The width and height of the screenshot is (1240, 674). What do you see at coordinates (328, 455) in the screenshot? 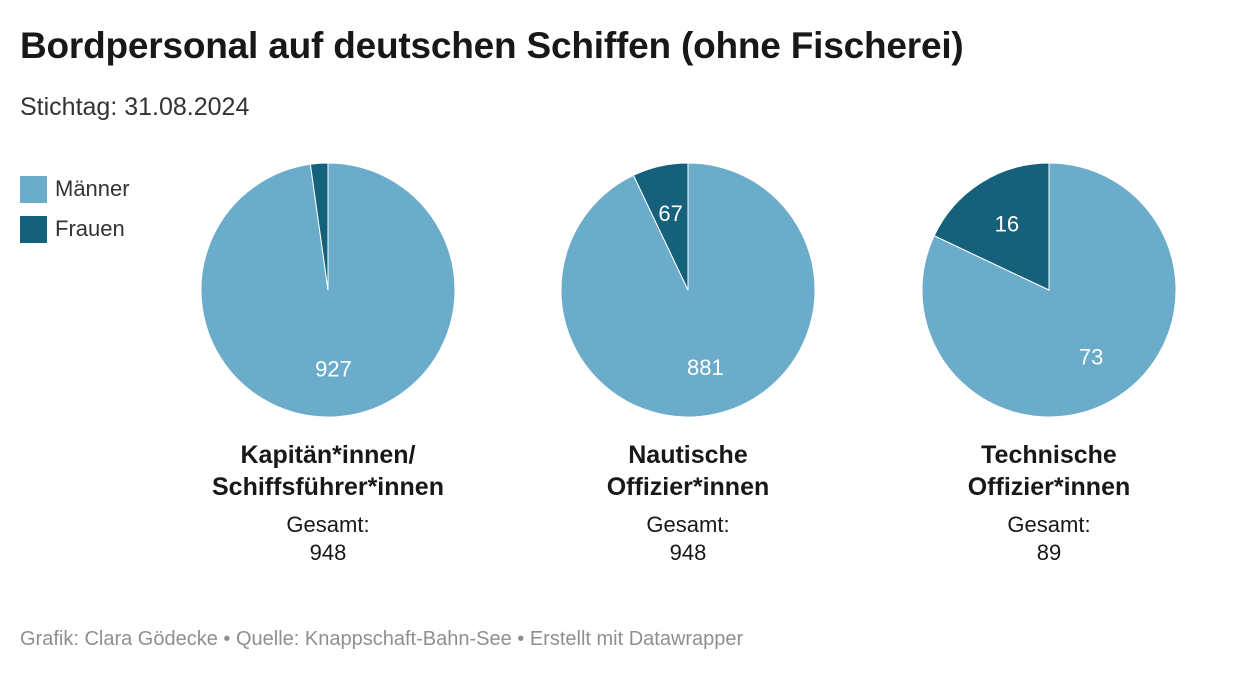
I see `category-label-line1: Kapitän*innen/` at bounding box center [328, 455].